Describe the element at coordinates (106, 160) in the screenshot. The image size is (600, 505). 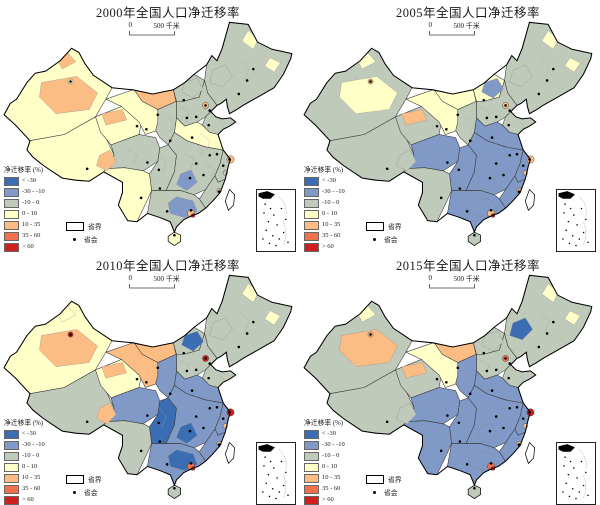
I see `region-tibet_east` at that location.